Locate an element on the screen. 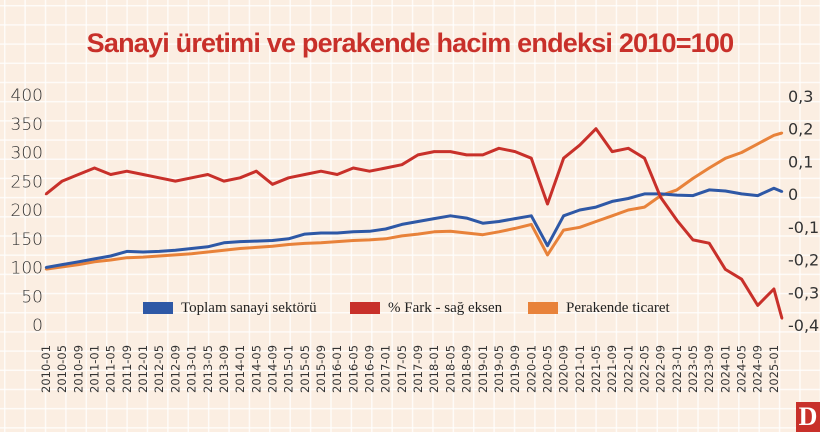  y-right-tick-label: -0,4 is located at coordinates (803, 325).